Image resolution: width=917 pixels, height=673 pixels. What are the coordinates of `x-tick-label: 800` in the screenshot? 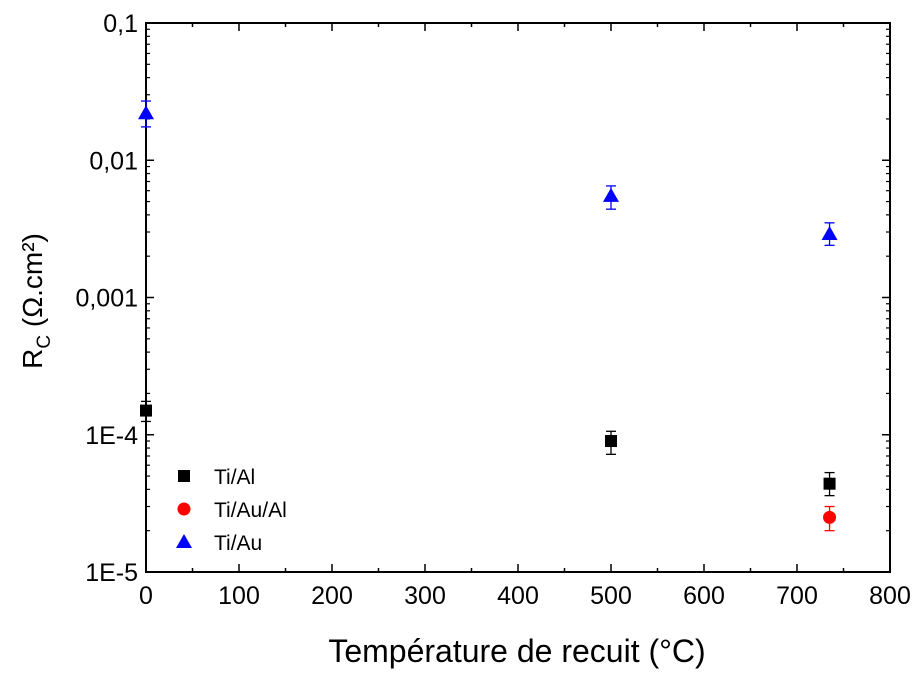 It's located at (890, 596).